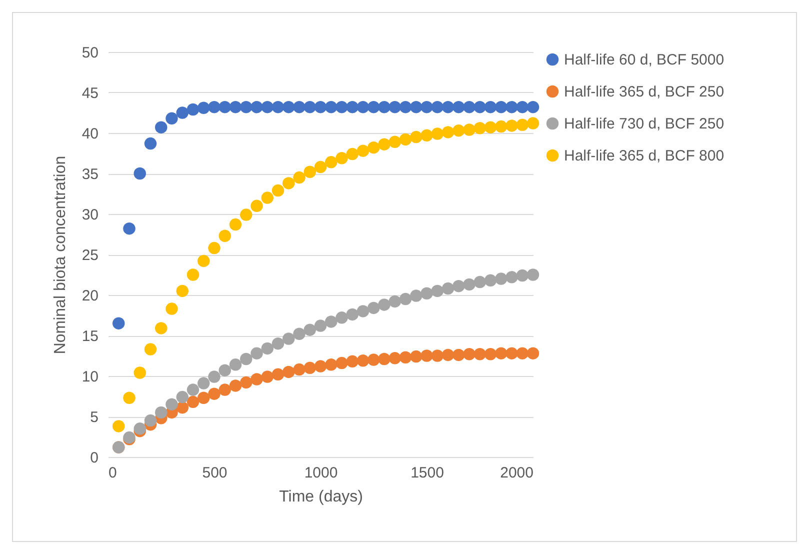  What do you see at coordinates (60, 255) in the screenshot?
I see `y-axis-title: Nominal biota concentration` at bounding box center [60, 255].